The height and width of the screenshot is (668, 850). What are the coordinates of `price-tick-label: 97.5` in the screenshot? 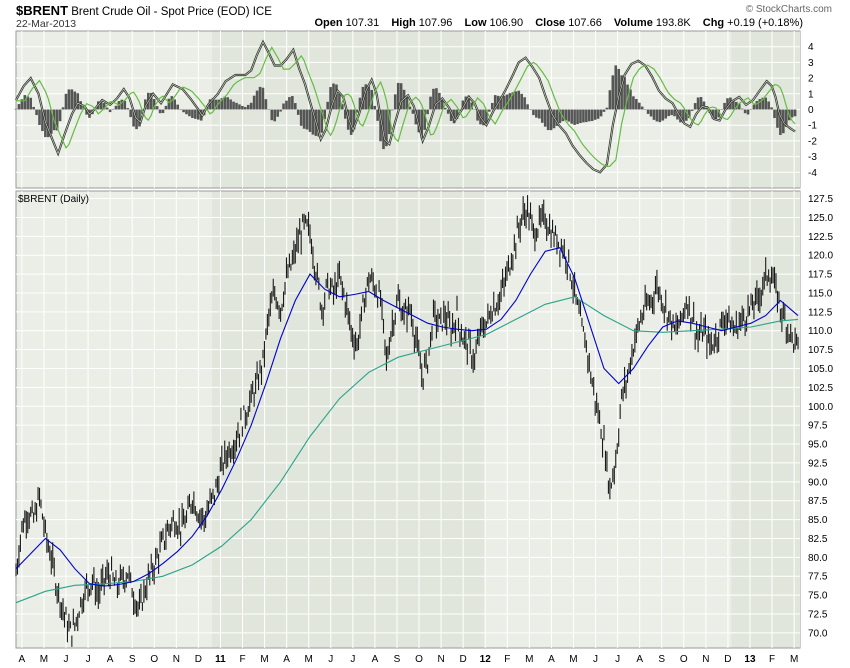 It's located at (818, 426).